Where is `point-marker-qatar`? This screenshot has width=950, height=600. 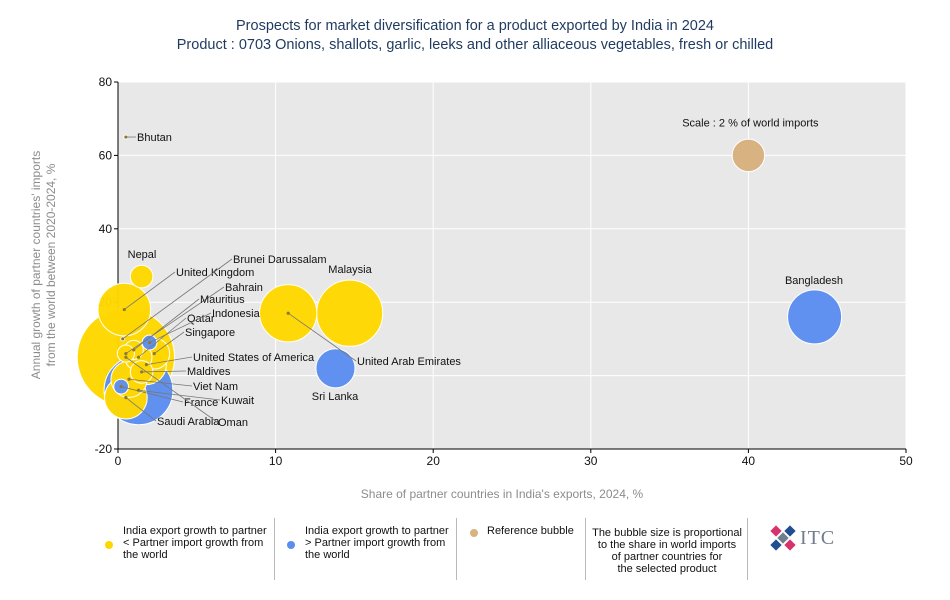 point-marker-qatar is located at coordinates (138, 357).